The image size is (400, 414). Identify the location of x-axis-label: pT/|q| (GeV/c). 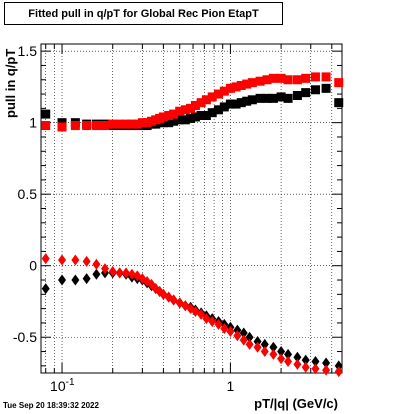
(296, 403).